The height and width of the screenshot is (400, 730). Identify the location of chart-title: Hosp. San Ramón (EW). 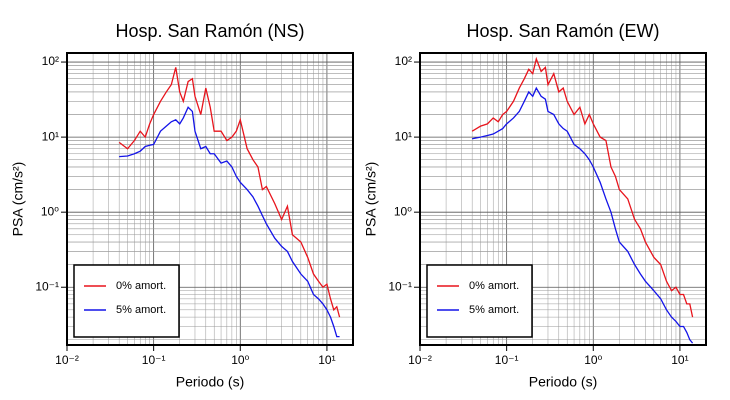
(562, 31).